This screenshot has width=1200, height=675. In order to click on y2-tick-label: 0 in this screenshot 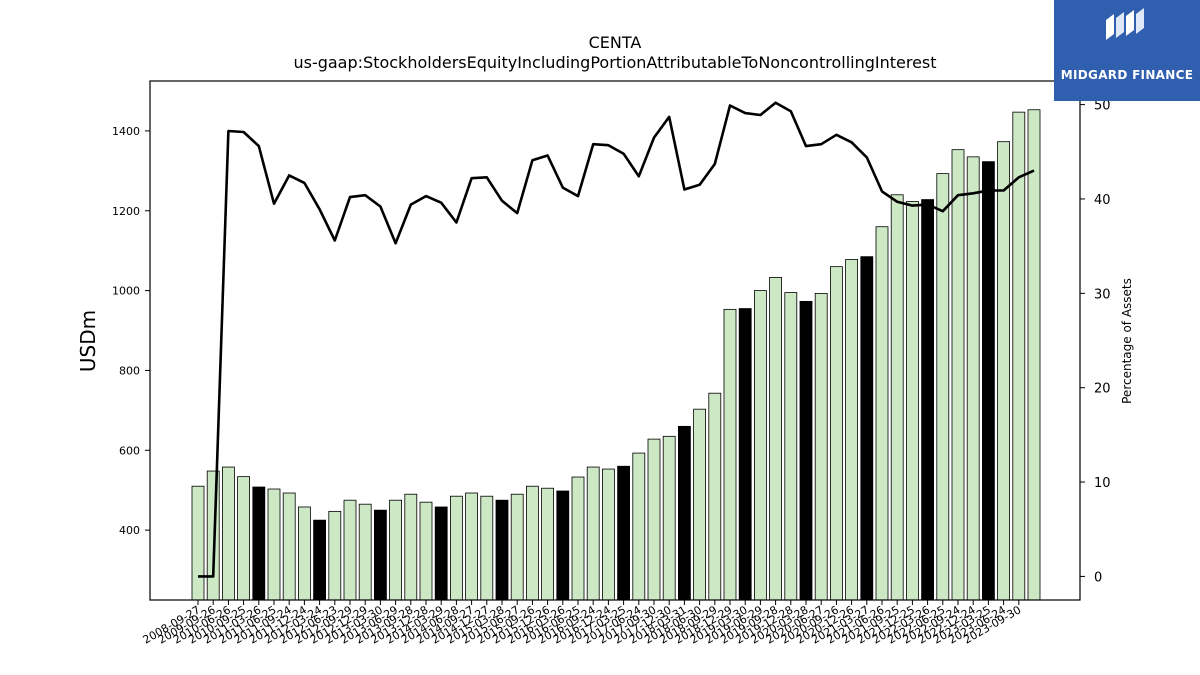, I will do `click(1098, 577)`.